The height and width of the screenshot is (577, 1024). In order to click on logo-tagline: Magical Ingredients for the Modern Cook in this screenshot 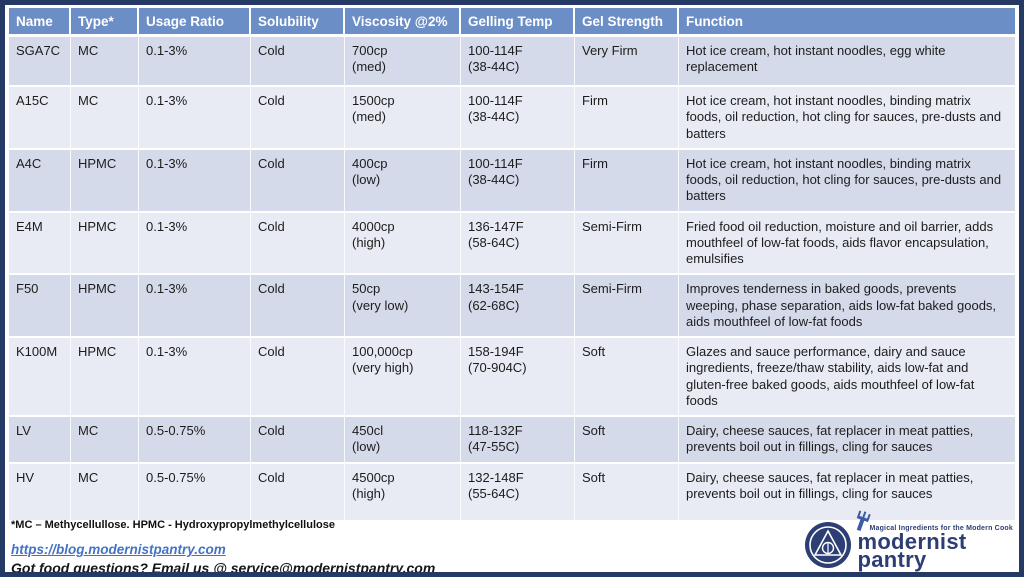, I will do `click(941, 528)`.